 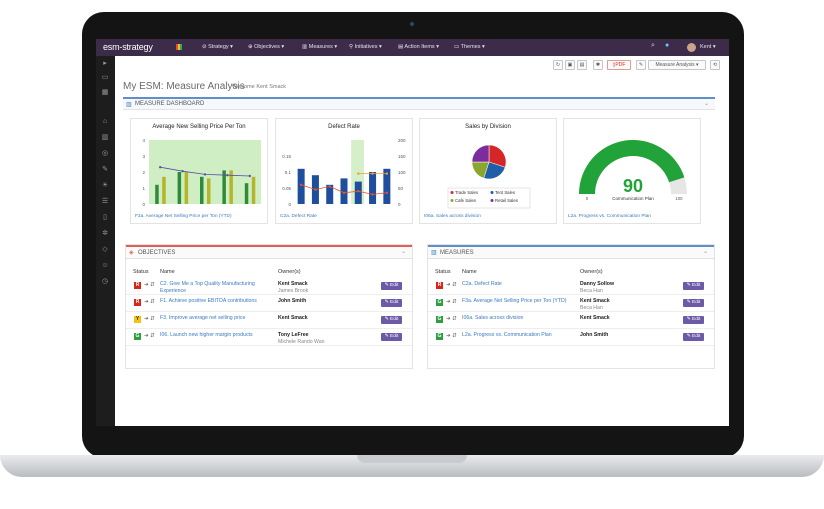 I want to click on card-link-communication-plan: L2a. Progress vs. Communication Plan, so click(x=609, y=216).